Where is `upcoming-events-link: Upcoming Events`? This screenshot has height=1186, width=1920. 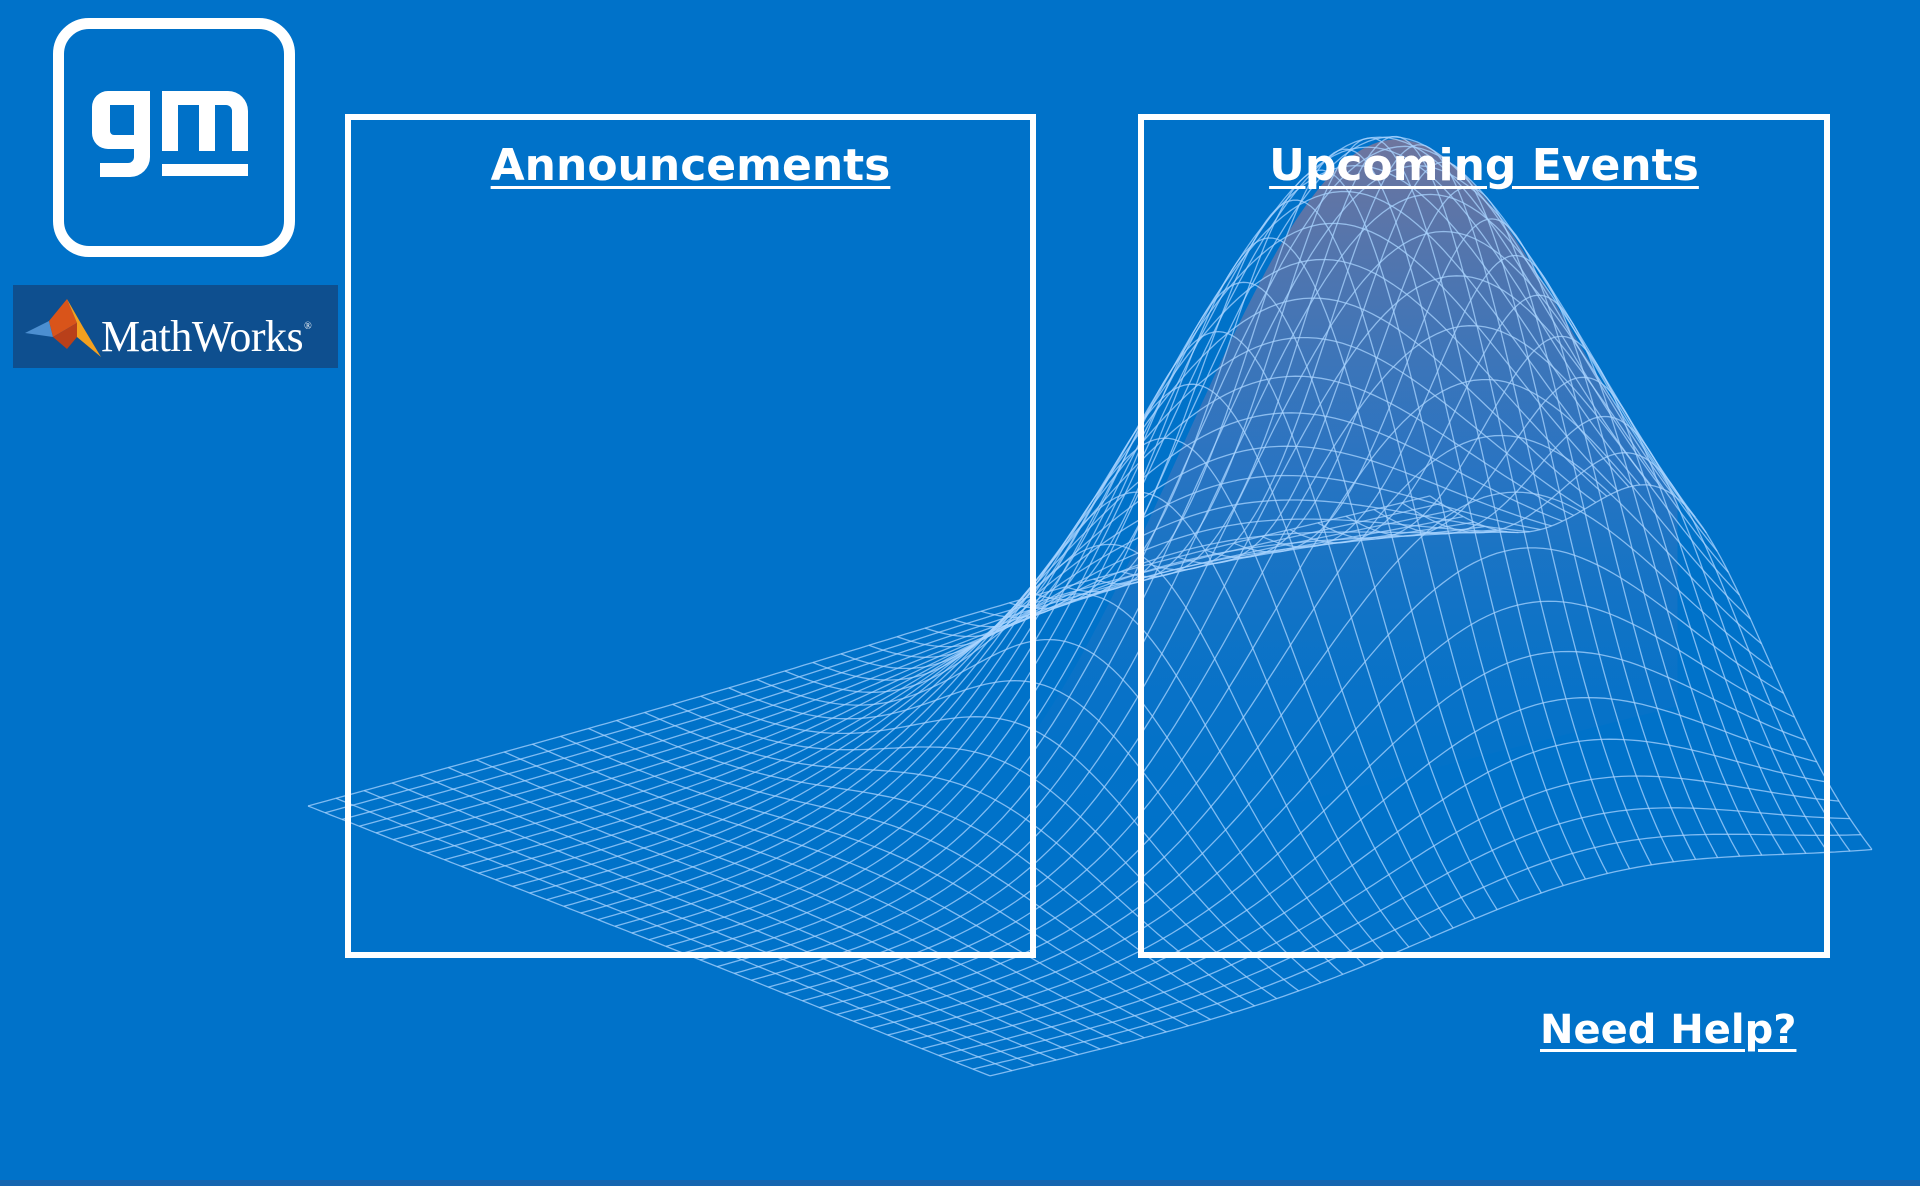 upcoming-events-link: Upcoming Events is located at coordinates (1484, 165).